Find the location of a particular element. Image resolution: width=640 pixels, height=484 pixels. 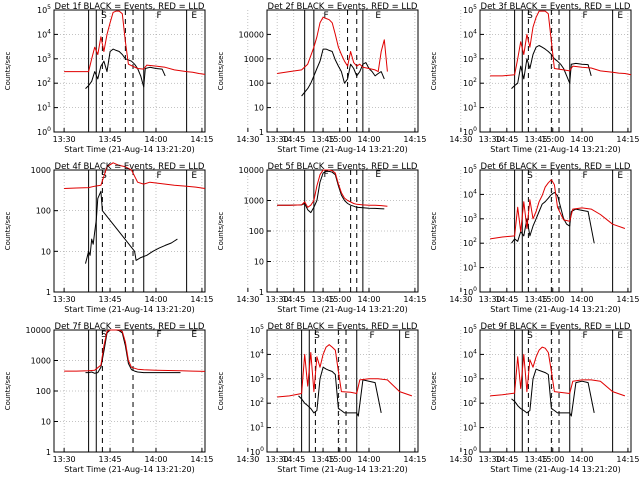

y-tick-label: 10³ is located at coordinates (257, 378).